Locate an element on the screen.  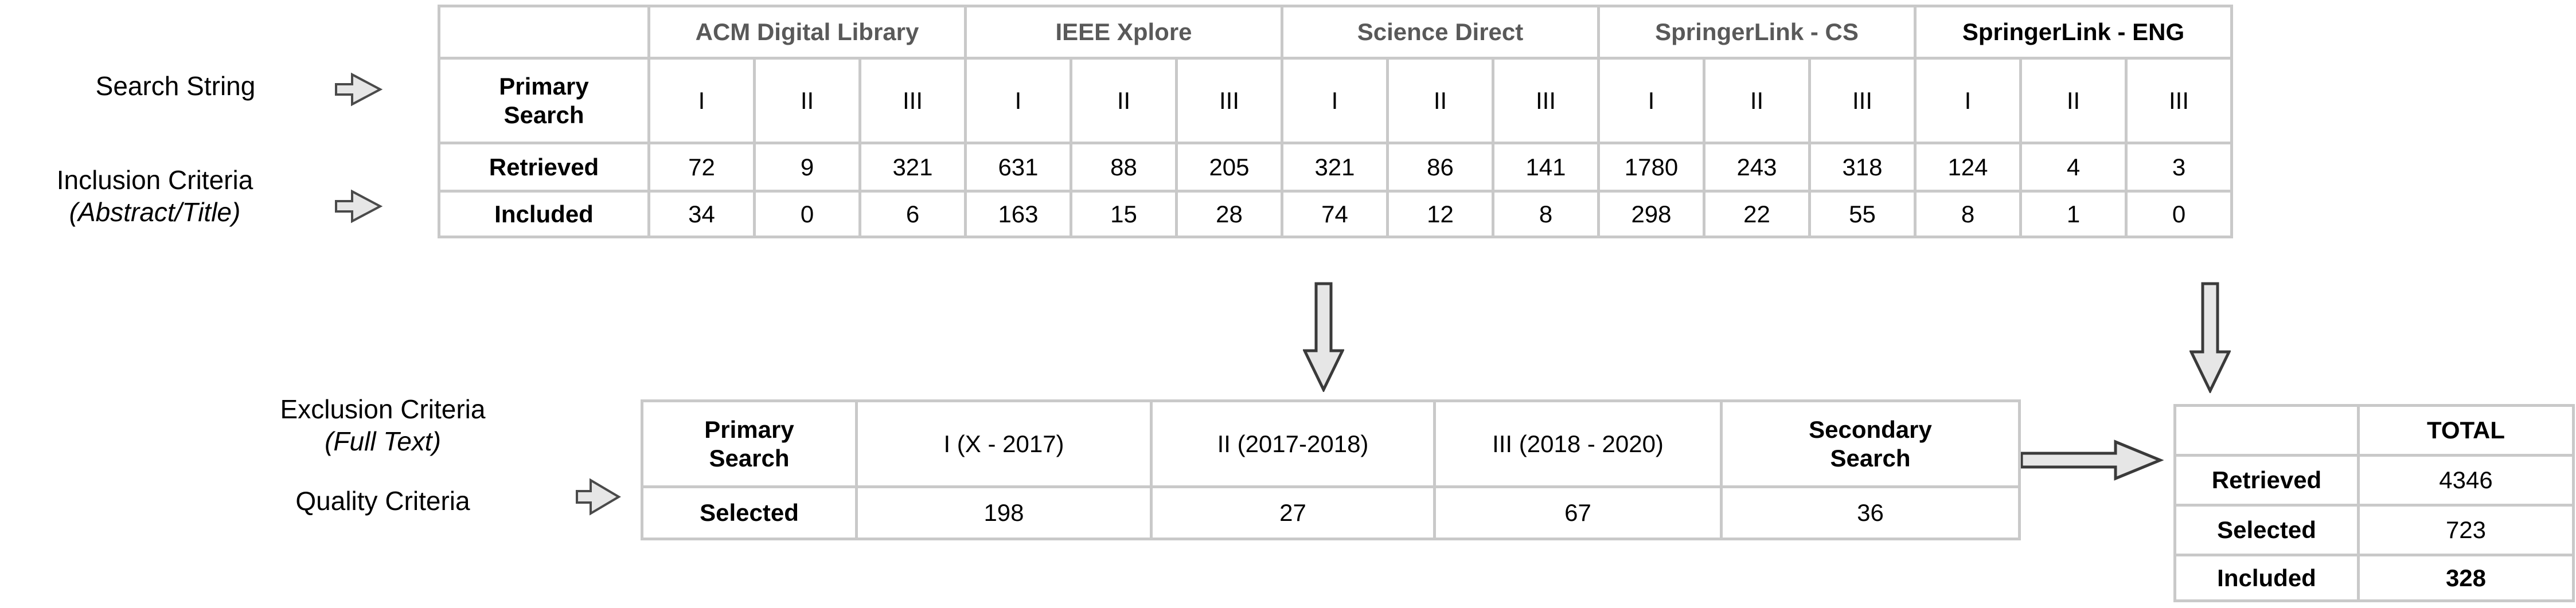
retrieved-row-label: Retrieved is located at coordinates (544, 168).